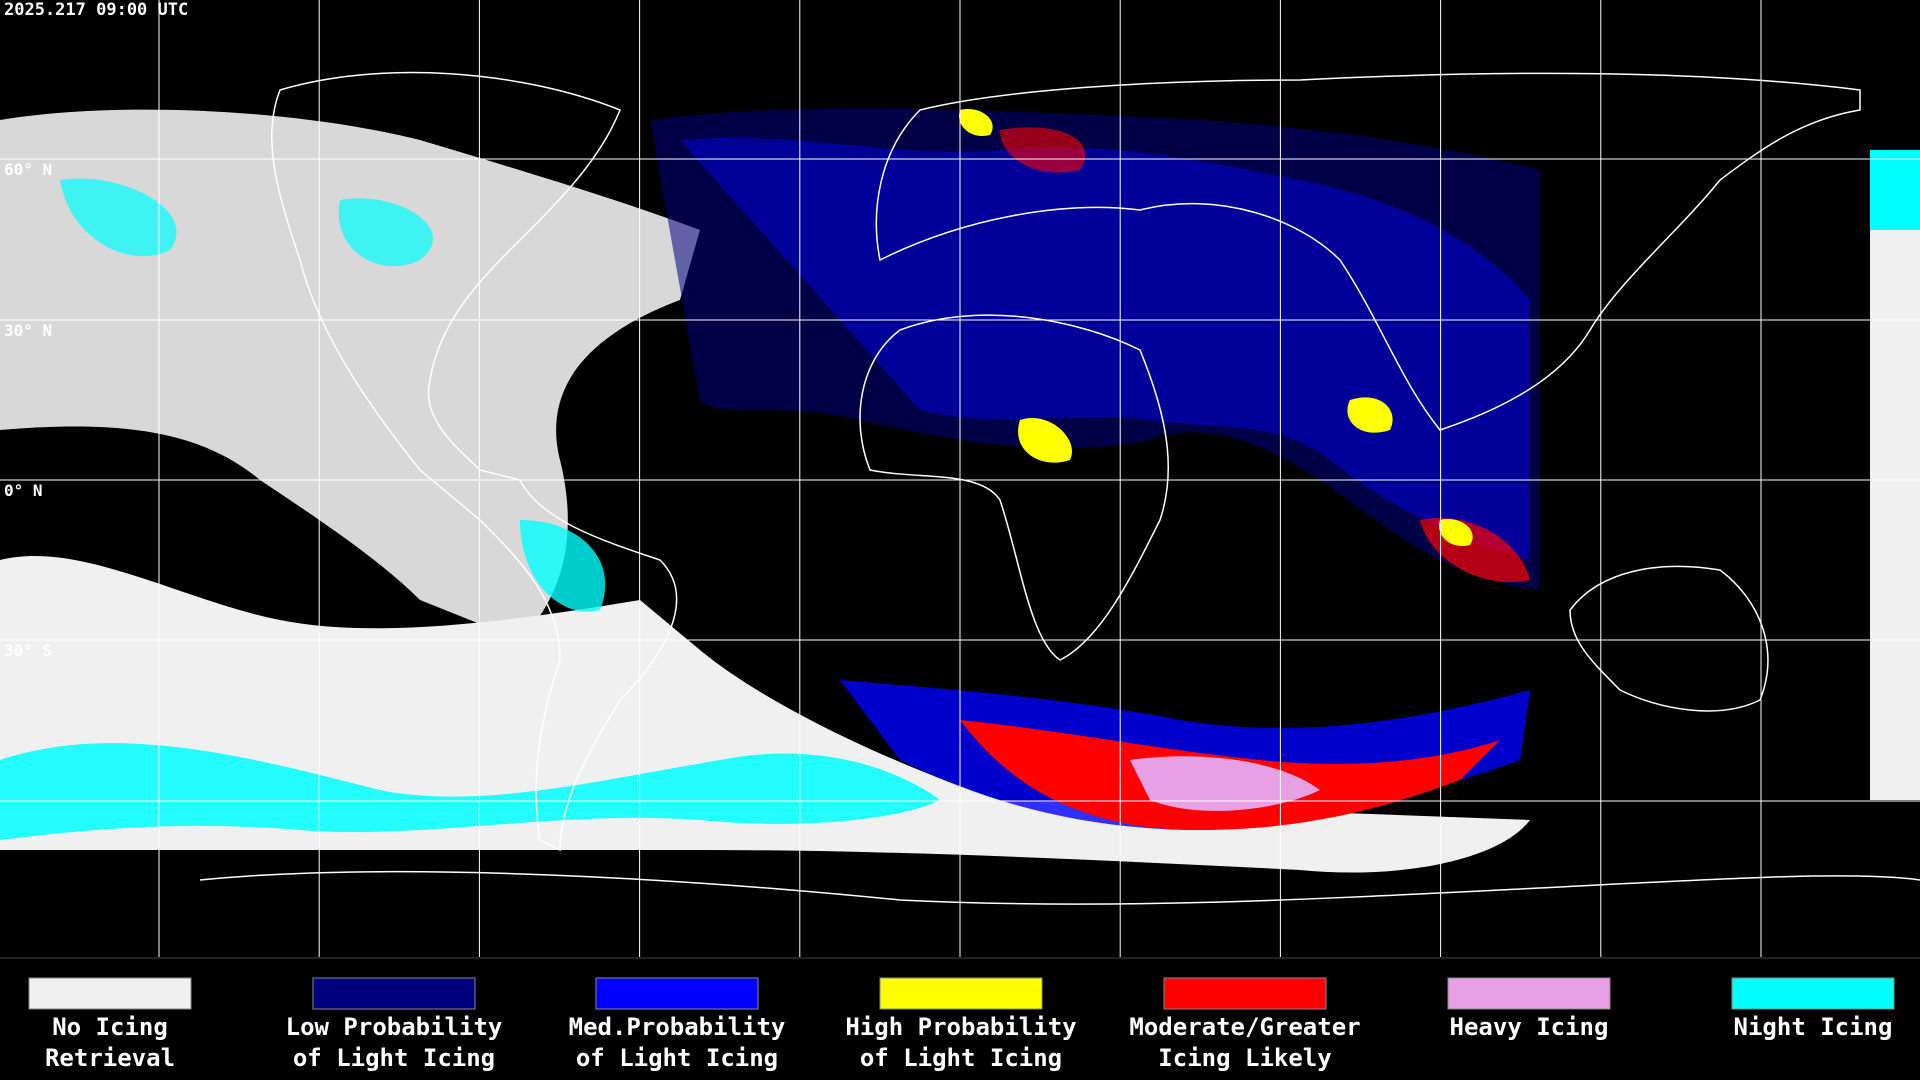  What do you see at coordinates (1529, 1027) in the screenshot?
I see `legend-label: Heavy Icing` at bounding box center [1529, 1027].